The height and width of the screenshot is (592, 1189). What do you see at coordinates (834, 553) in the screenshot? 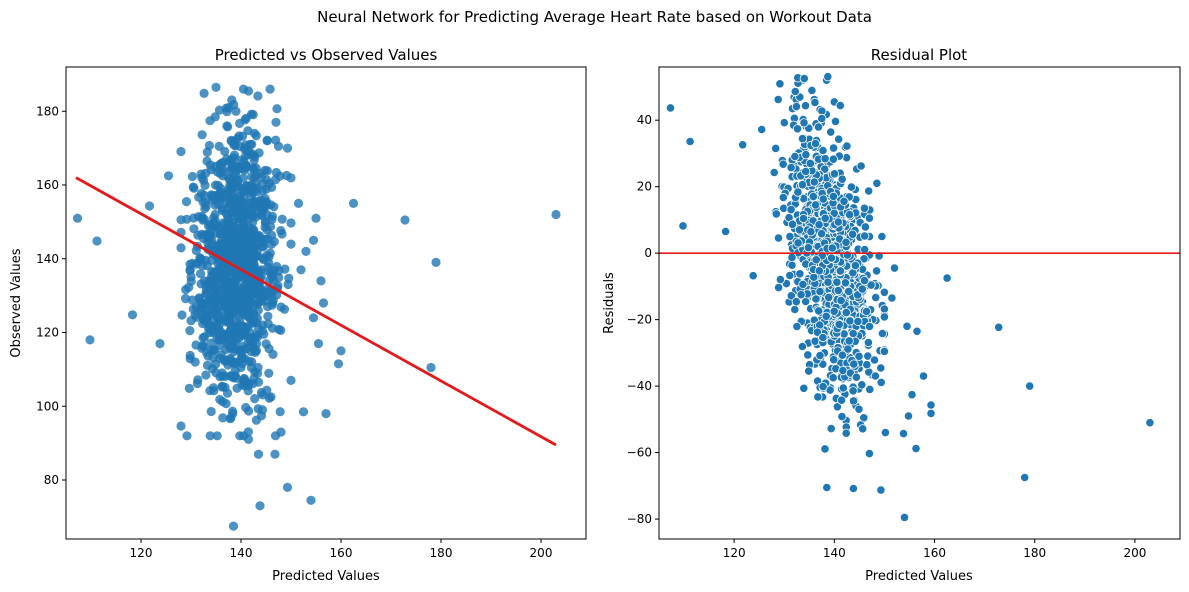
I see `right-x-tick-label: 140` at bounding box center [834, 553].